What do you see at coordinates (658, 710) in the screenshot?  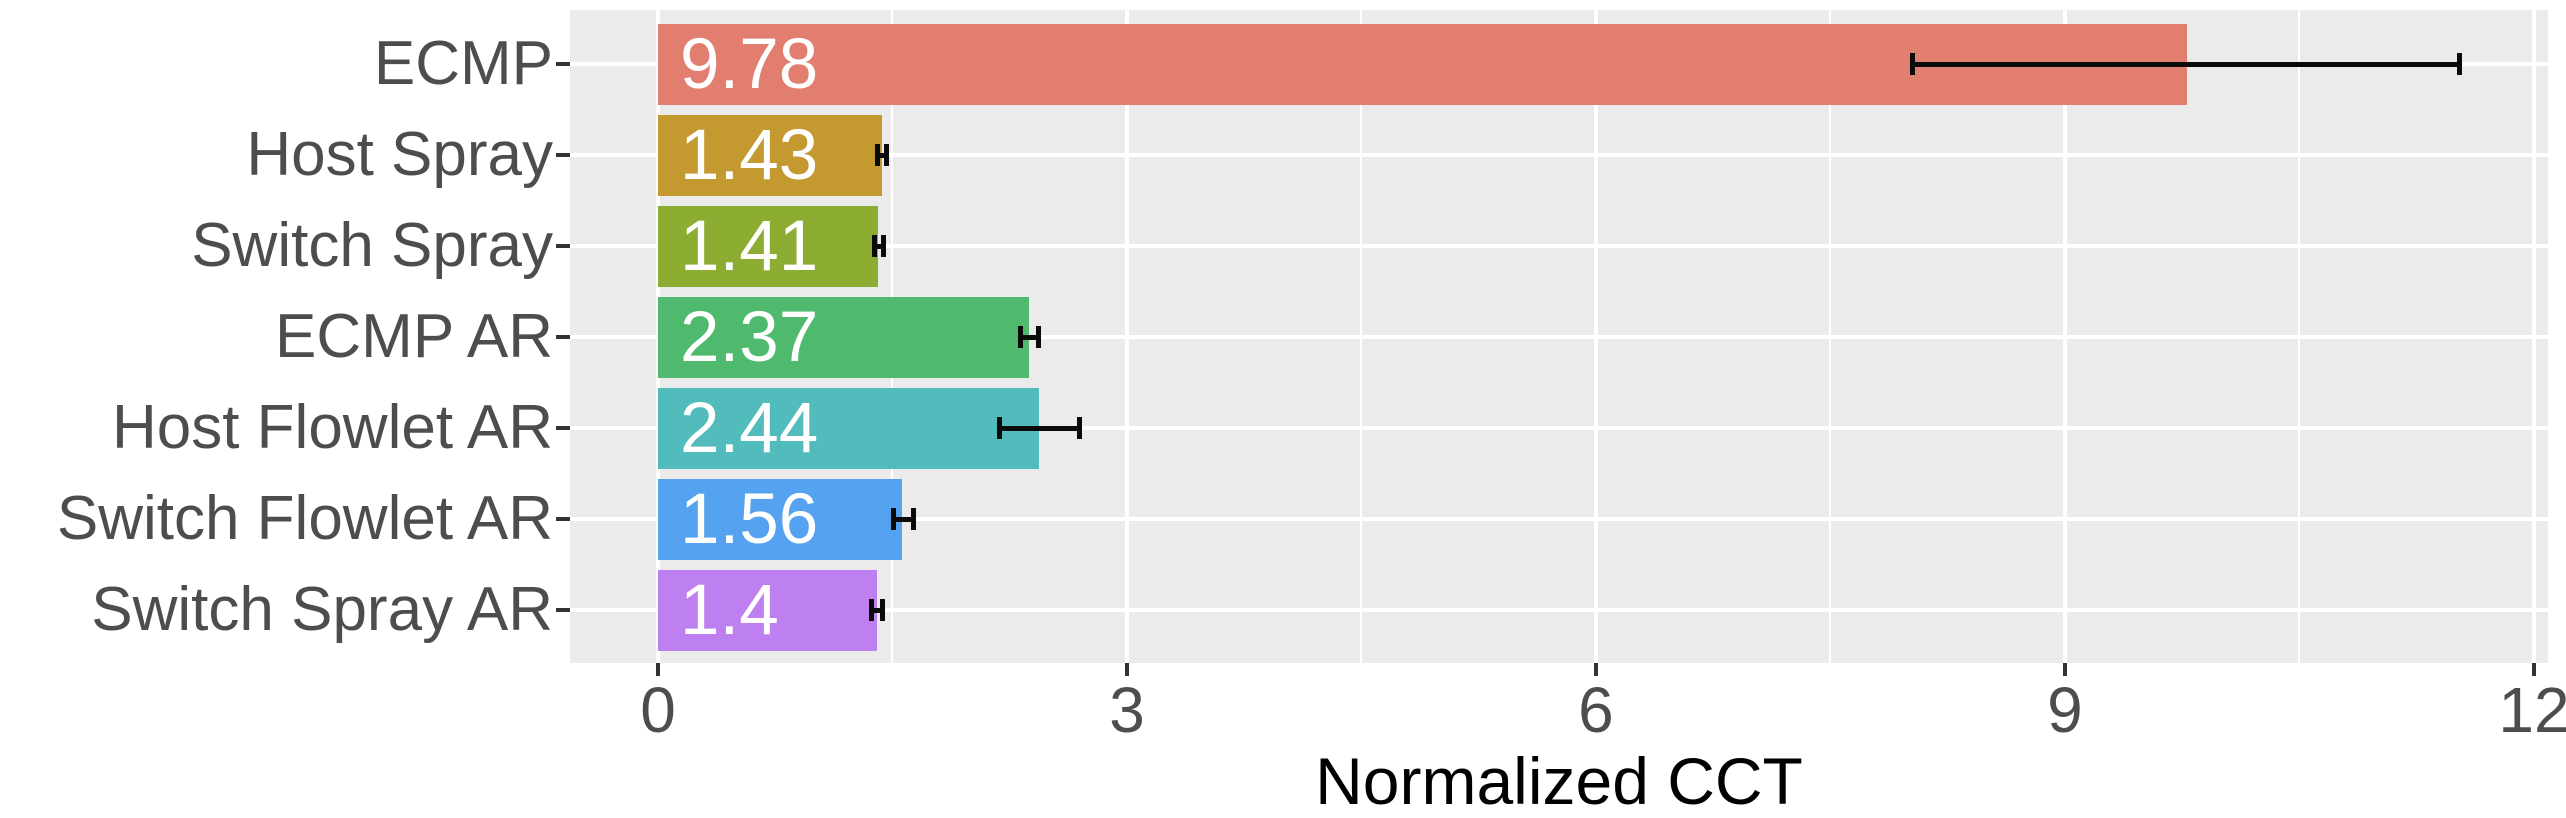 I see `x-axis-tick-label: 0` at bounding box center [658, 710].